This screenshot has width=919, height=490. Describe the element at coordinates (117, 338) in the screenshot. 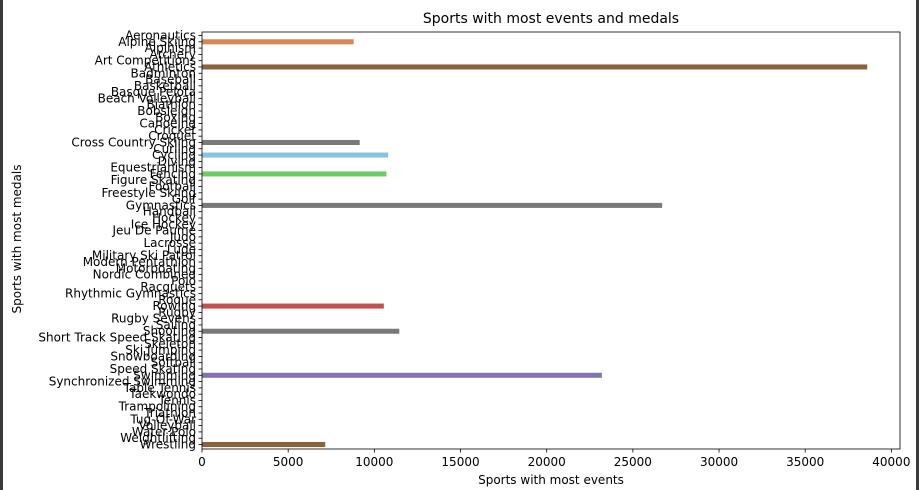

I see `y-tick-label: Short Track Speed Skating` at that location.